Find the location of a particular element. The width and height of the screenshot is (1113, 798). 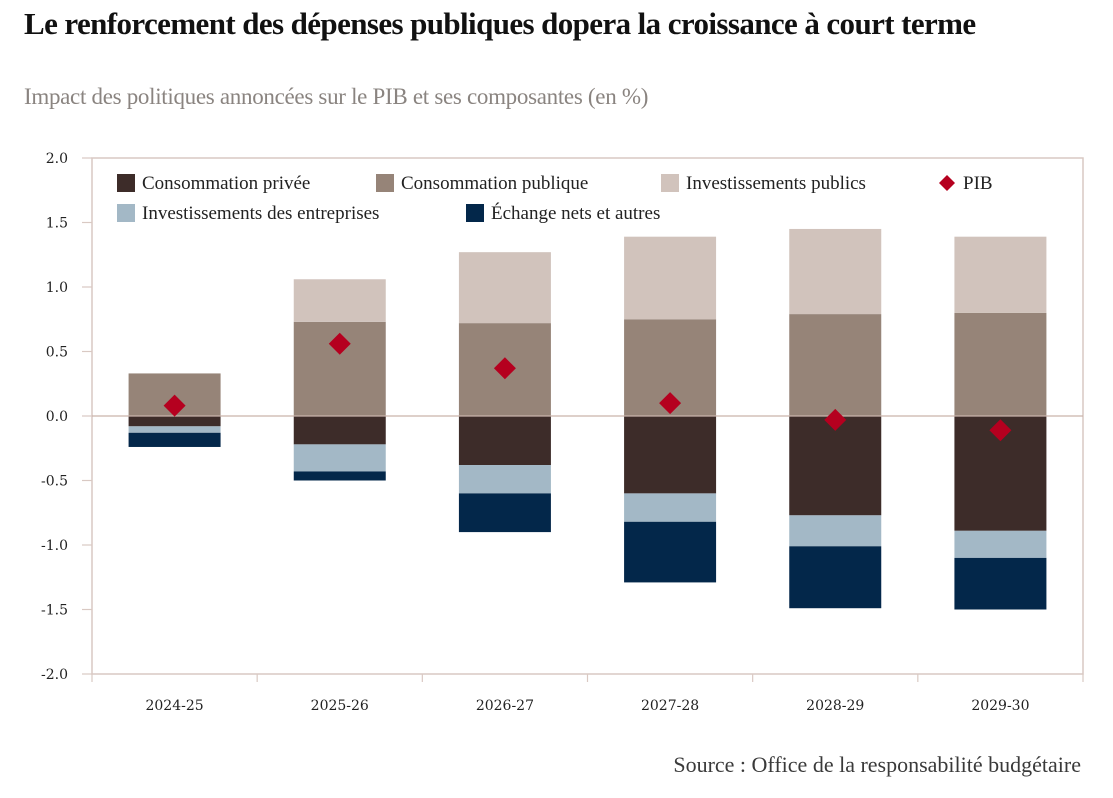

y-tick-label: 0.0 is located at coordinates (57, 417).